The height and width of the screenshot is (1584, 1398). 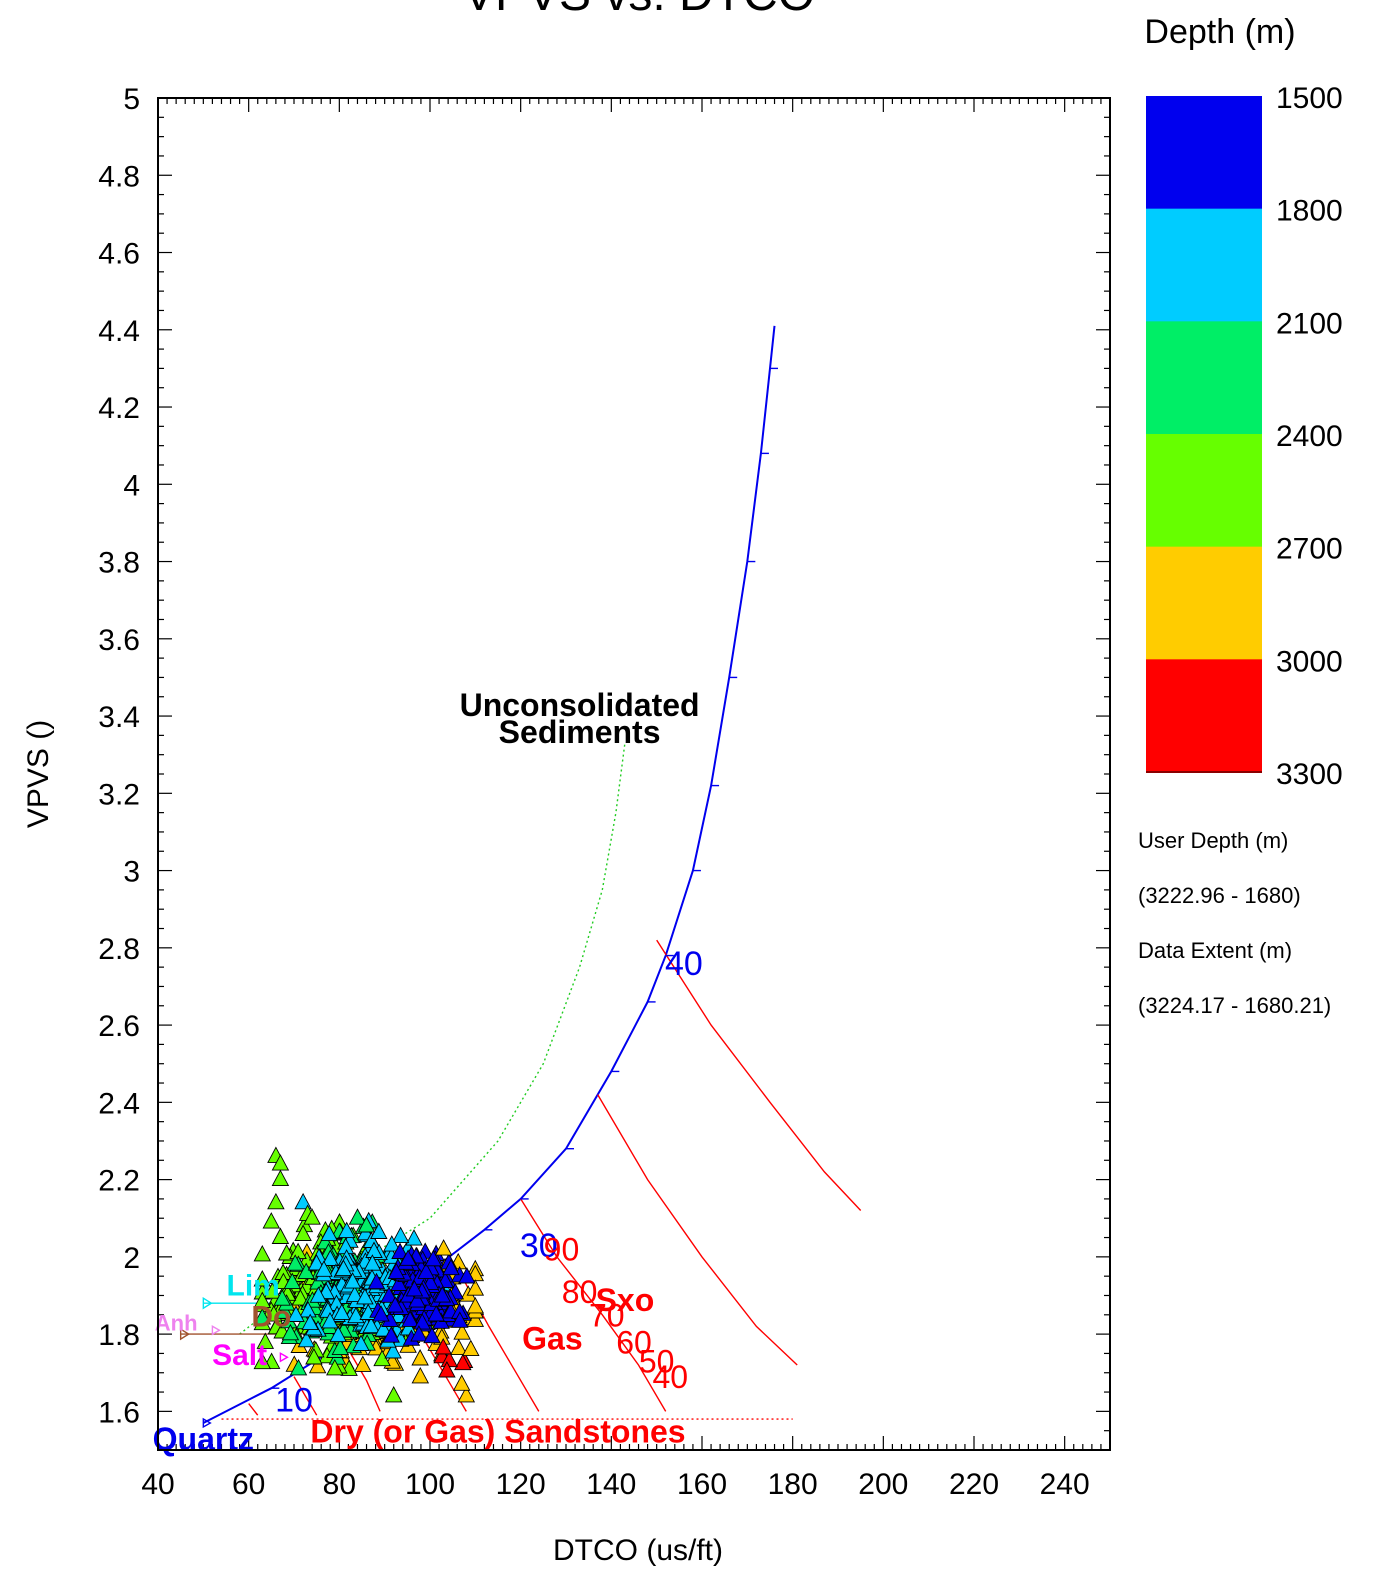 What do you see at coordinates (1309, 323) in the screenshot?
I see `colorbar-label: 2100` at bounding box center [1309, 323].